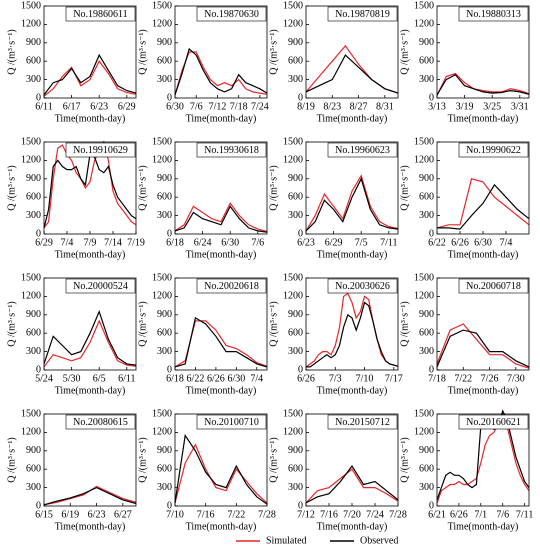 This screenshot has width=540, height=550. I want to click on panel-title: No.20080615, so click(100, 422).